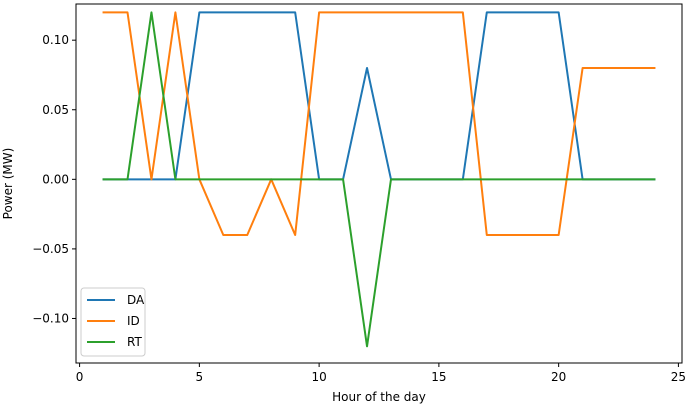  What do you see at coordinates (55, 40) in the screenshot?
I see `y-tick-label: 0.10` at bounding box center [55, 40].